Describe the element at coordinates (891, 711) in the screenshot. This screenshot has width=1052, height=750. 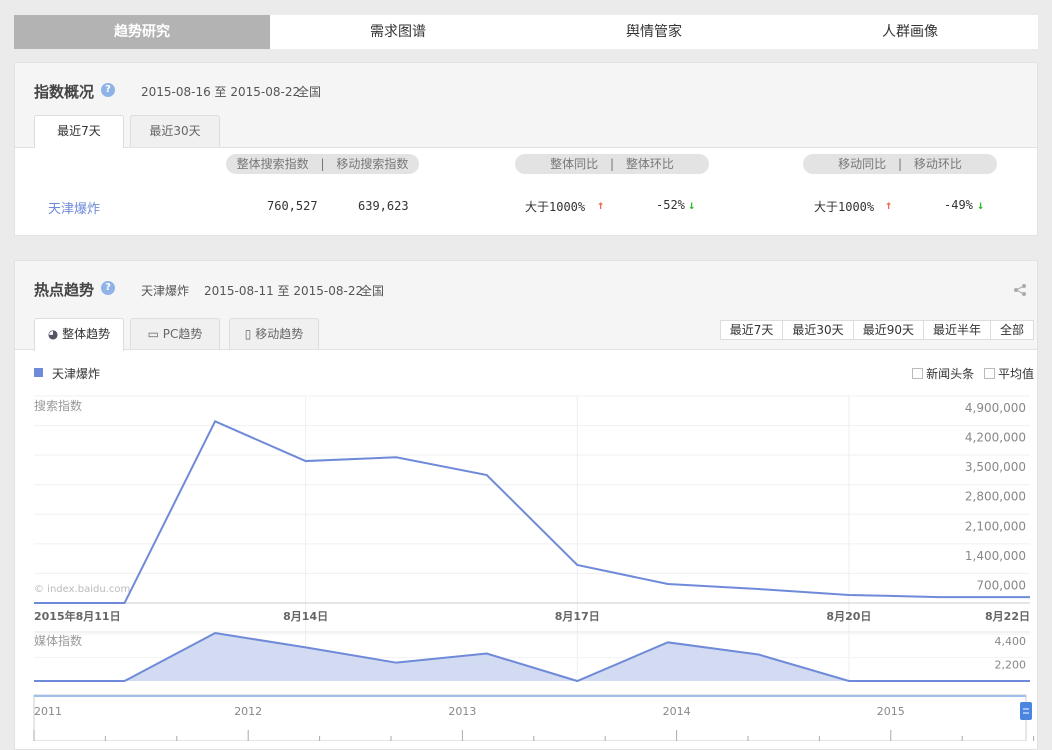
I see `navigator-label: 2015` at that location.